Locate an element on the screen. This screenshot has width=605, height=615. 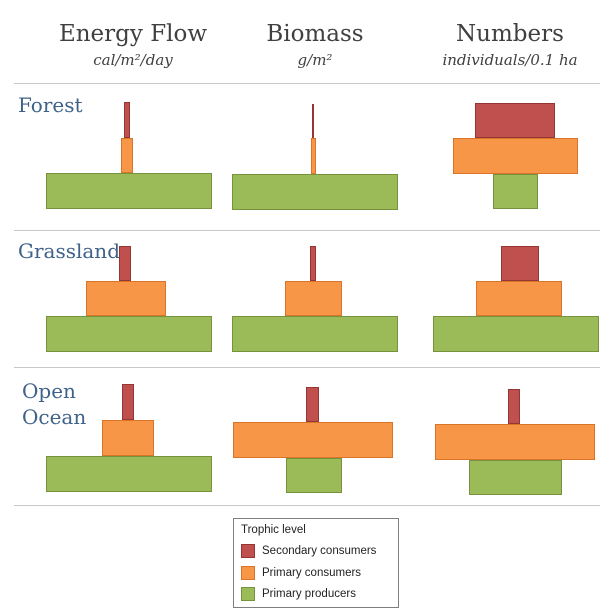
forest-energy-producers is located at coordinates (129, 191).